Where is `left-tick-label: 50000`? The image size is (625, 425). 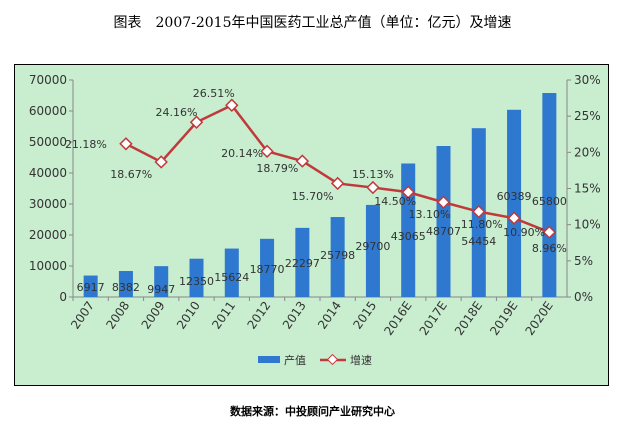
left-tick-label: 50000 is located at coordinates (48, 142).